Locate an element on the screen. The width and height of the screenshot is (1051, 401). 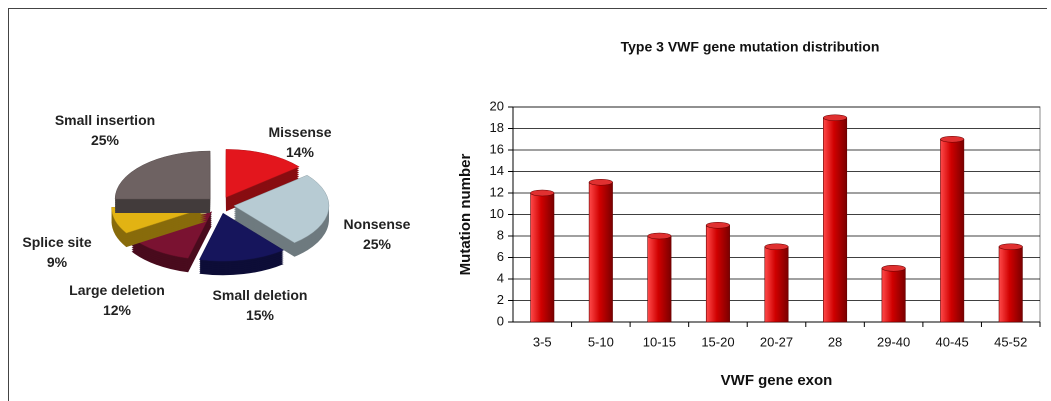
pie-label: Splice site 9% is located at coordinates (57, 252).